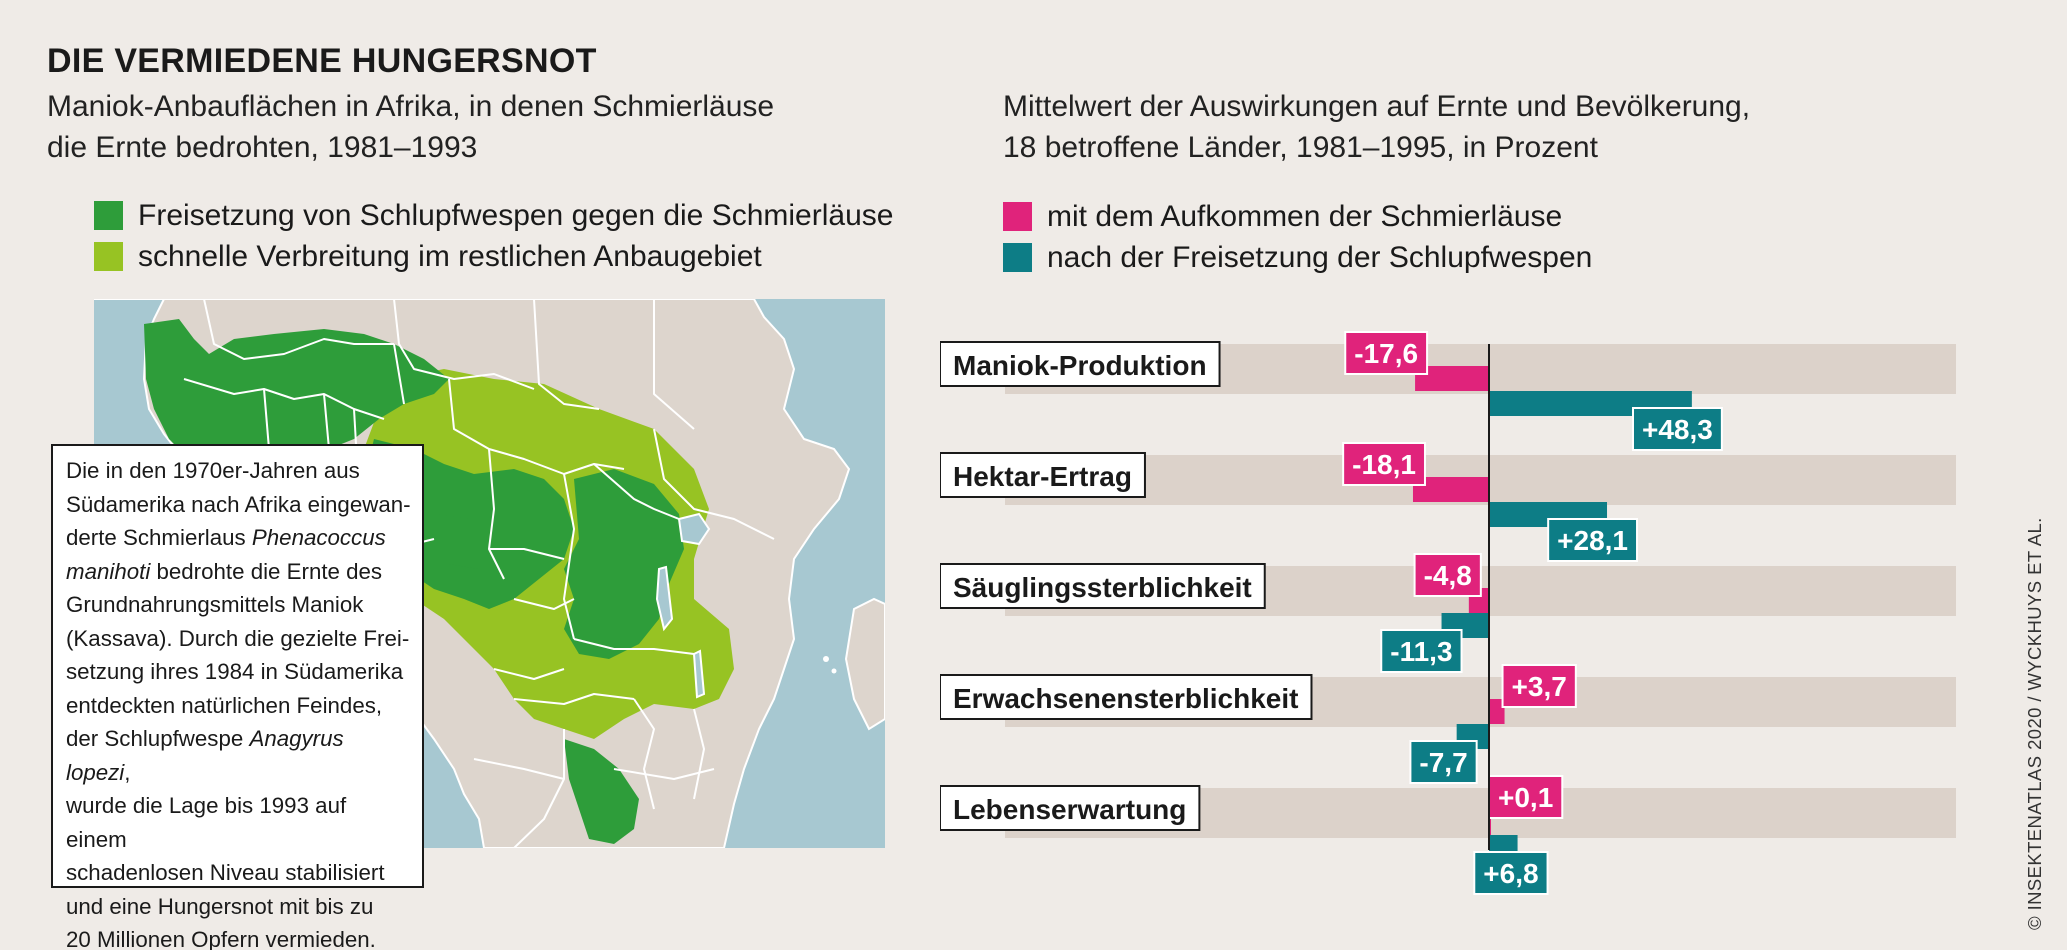 The height and width of the screenshot is (950, 2067). I want to click on map-island, so click(834, 671).